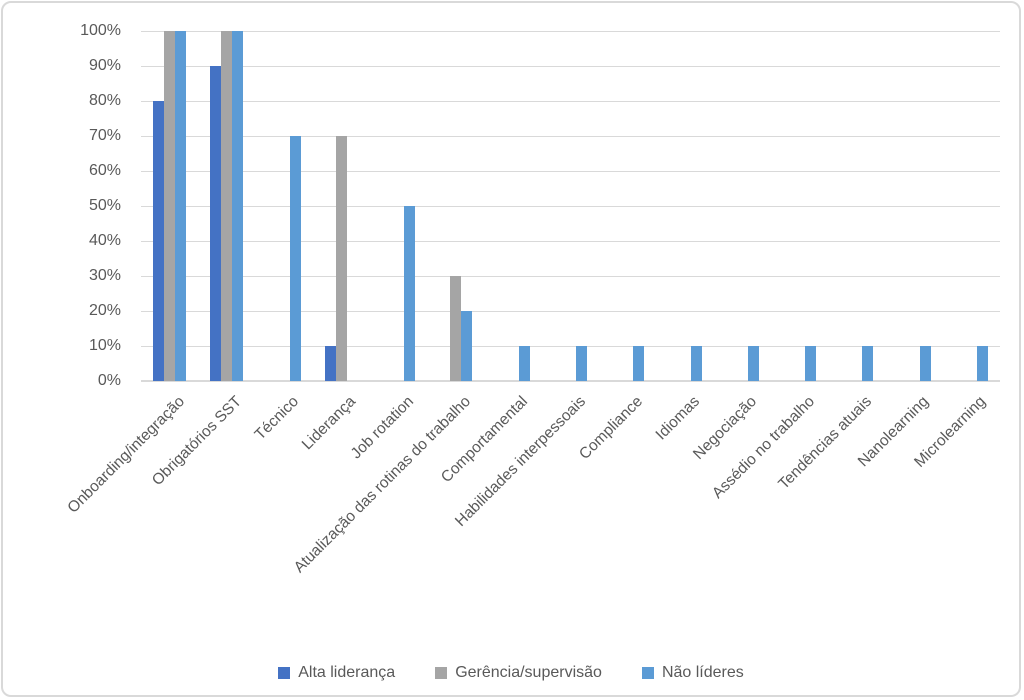 The image size is (1024, 700). What do you see at coordinates (104, 100) in the screenshot?
I see `y-axis-tick-label: 80%` at bounding box center [104, 100].